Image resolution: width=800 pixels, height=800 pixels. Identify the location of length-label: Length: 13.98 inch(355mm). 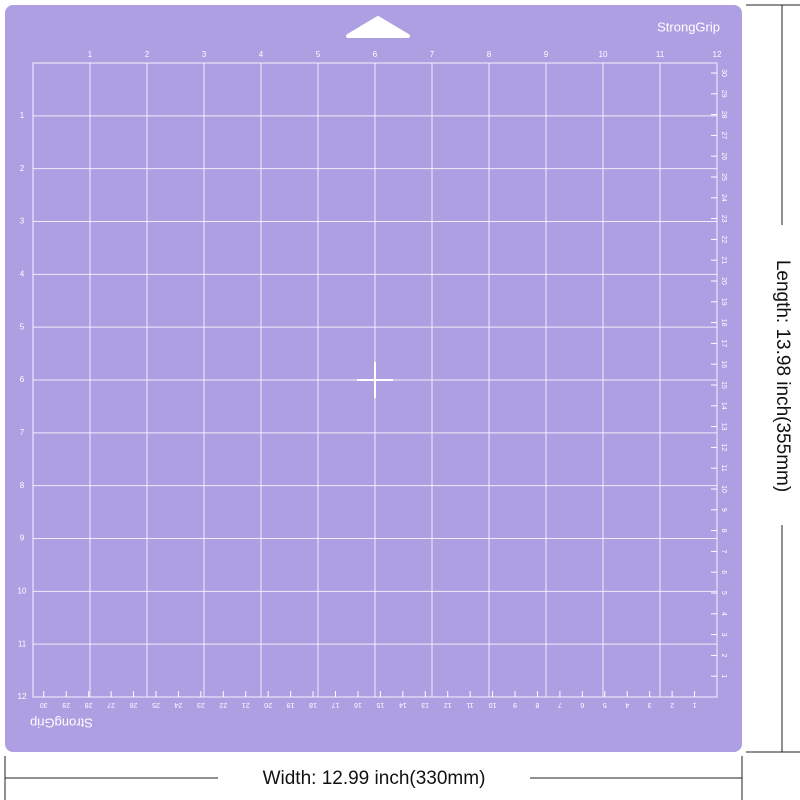
(782, 376).